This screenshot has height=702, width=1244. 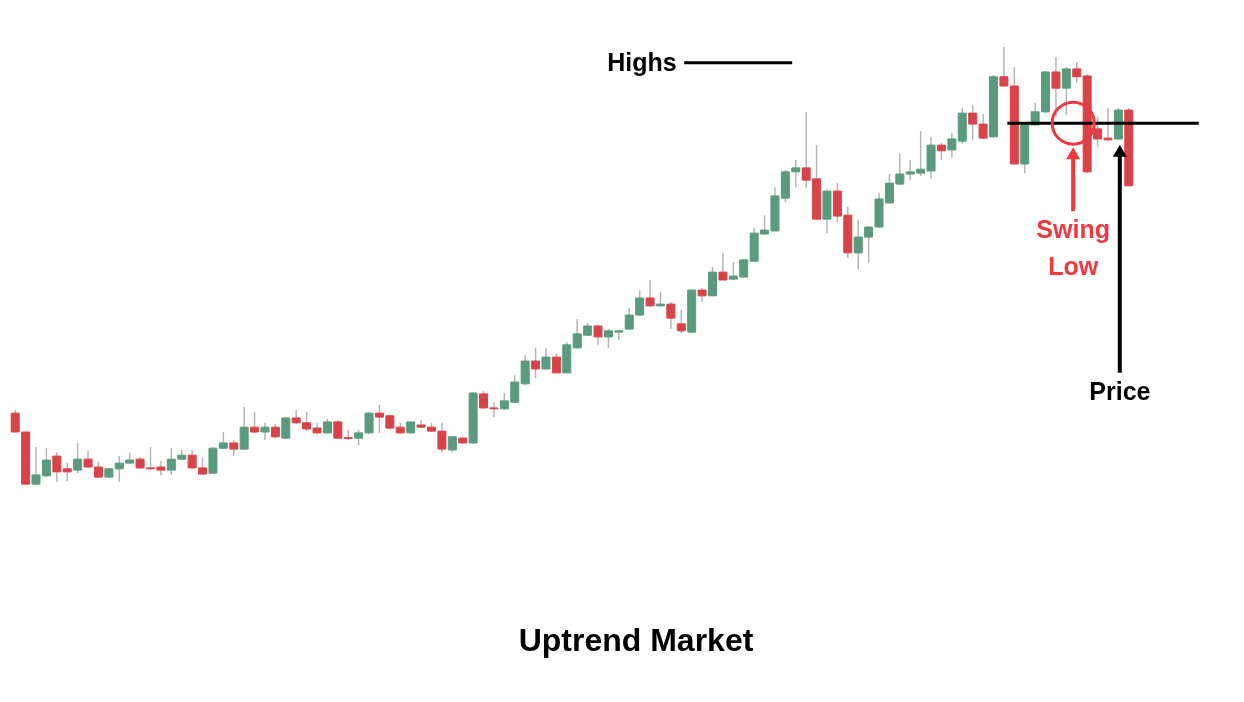 I want to click on annotation: Price, so click(x=1120, y=391).